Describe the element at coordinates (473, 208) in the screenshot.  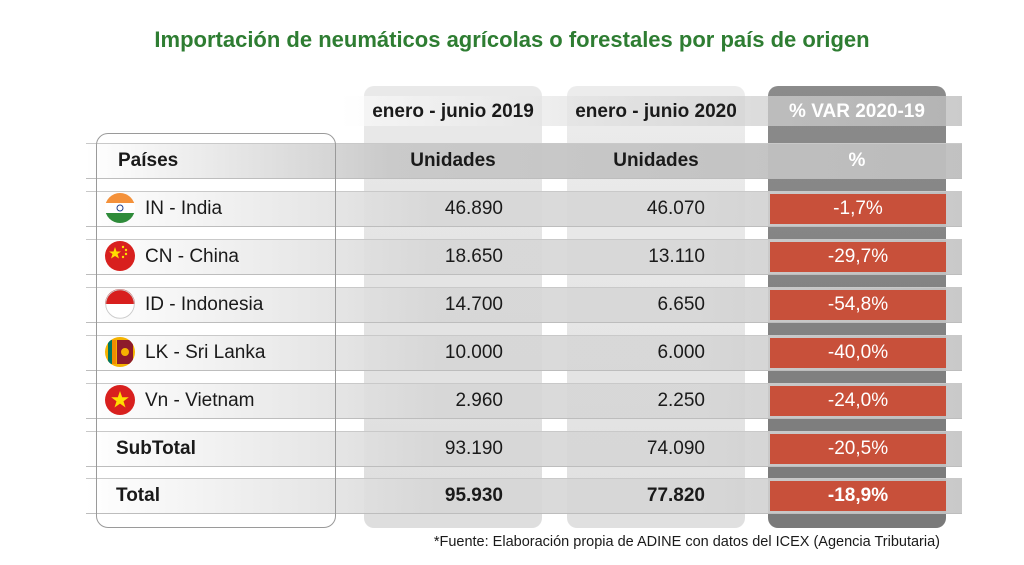
I see `value-2019: 46.890` at that location.